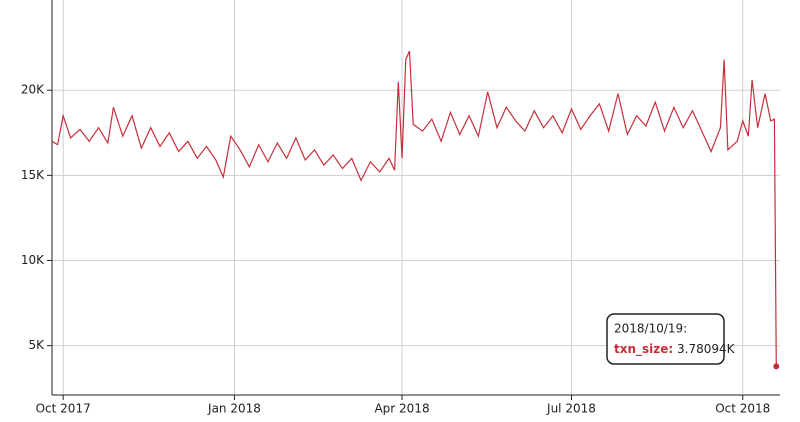 Image resolution: width=800 pixels, height=422 pixels. I want to click on x-tick-label: Apr 2018, so click(401, 409).